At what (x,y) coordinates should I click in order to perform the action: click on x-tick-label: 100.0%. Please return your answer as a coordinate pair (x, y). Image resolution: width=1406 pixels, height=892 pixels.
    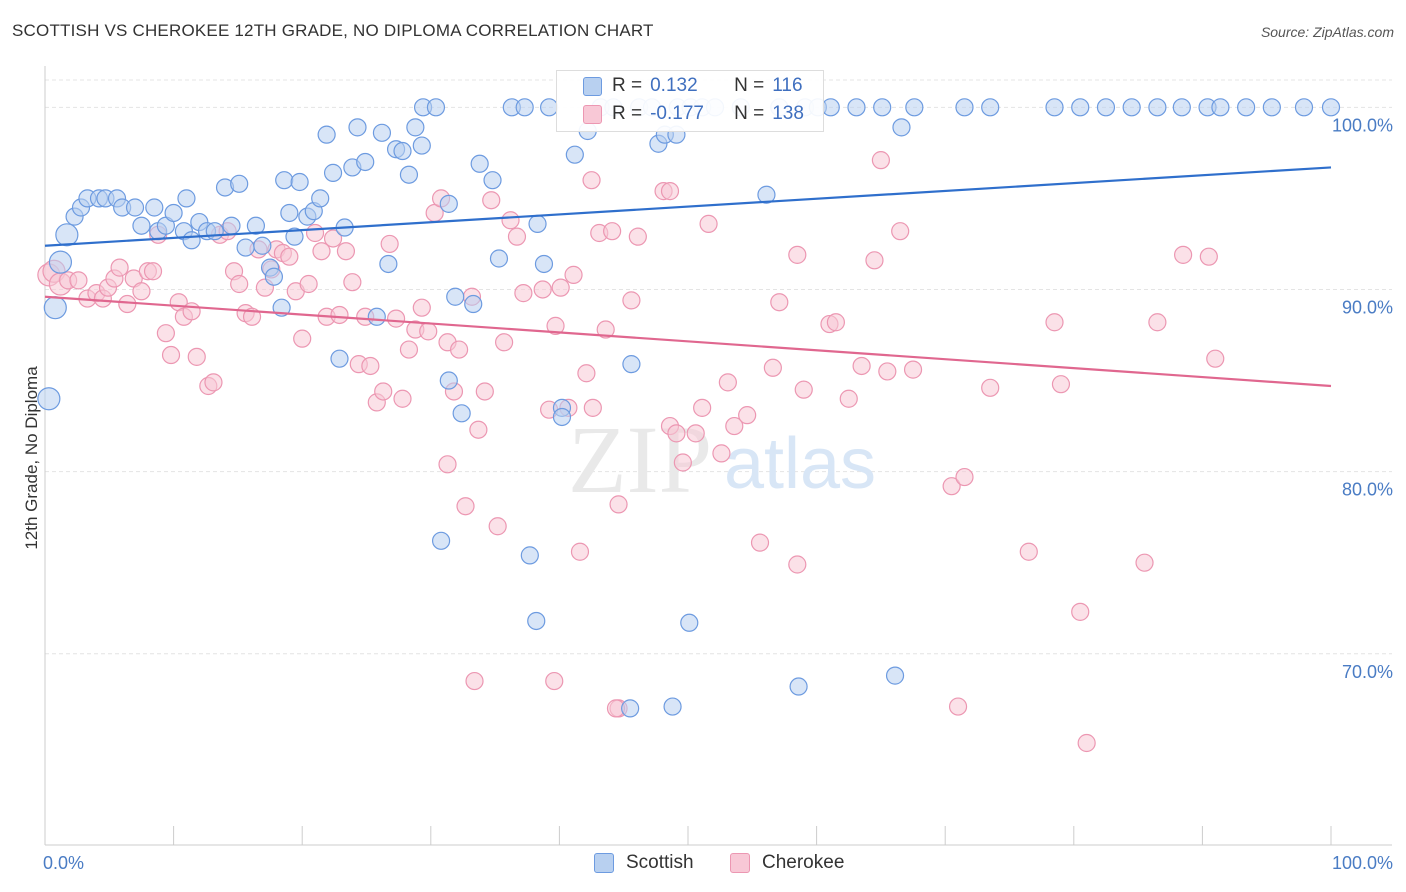
    Looking at the image, I should click on (1362, 863).